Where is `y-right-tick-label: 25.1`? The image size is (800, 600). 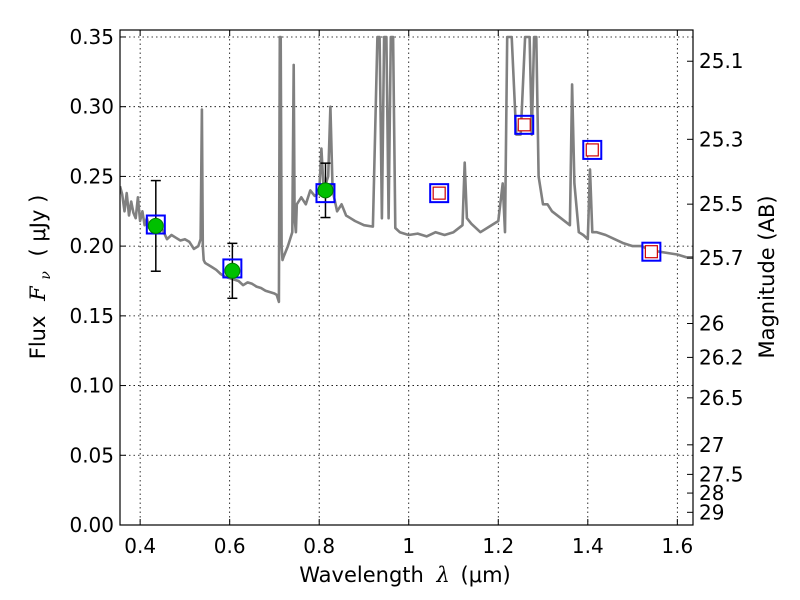 y-right-tick-label: 25.1 is located at coordinates (721, 61).